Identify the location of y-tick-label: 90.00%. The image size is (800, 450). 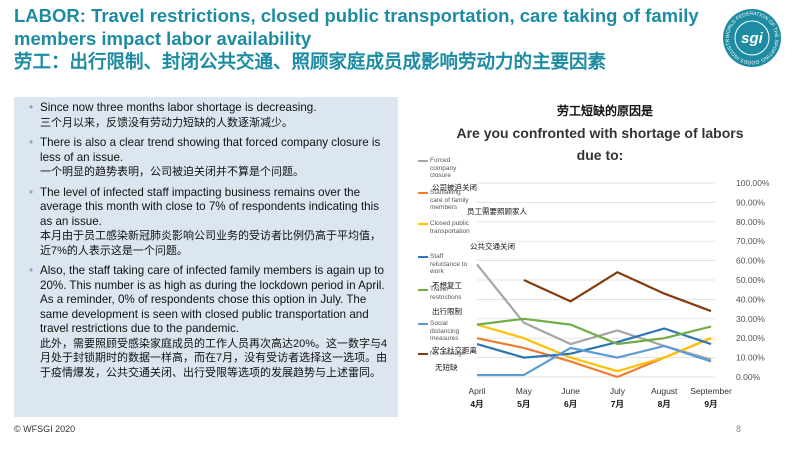
(750, 202).